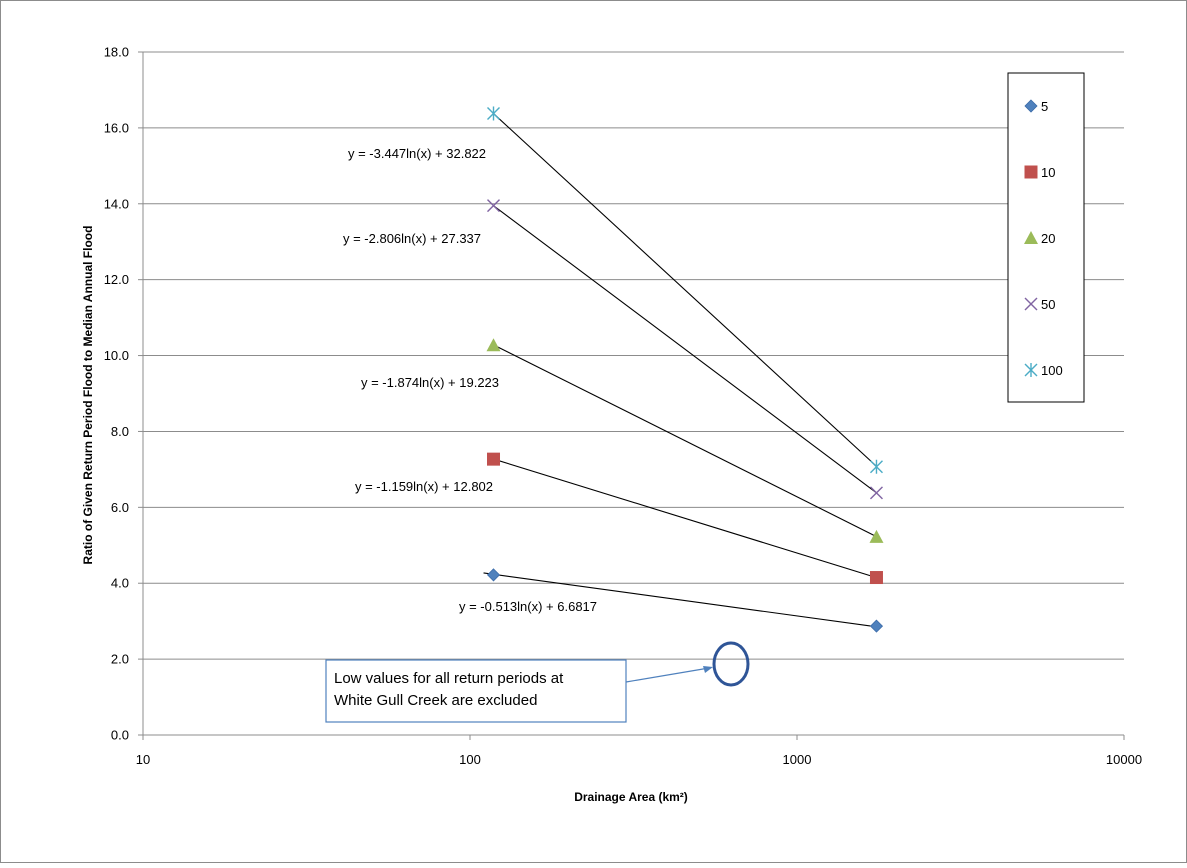 The height and width of the screenshot is (868, 1187). I want to click on annotation-arrow, so click(667, 675).